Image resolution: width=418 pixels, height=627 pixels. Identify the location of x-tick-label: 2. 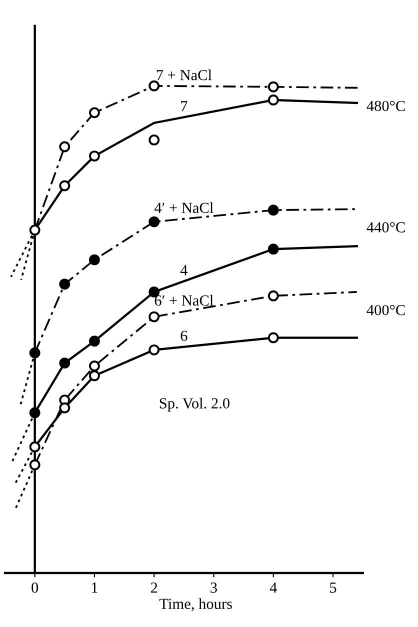
(154, 587).